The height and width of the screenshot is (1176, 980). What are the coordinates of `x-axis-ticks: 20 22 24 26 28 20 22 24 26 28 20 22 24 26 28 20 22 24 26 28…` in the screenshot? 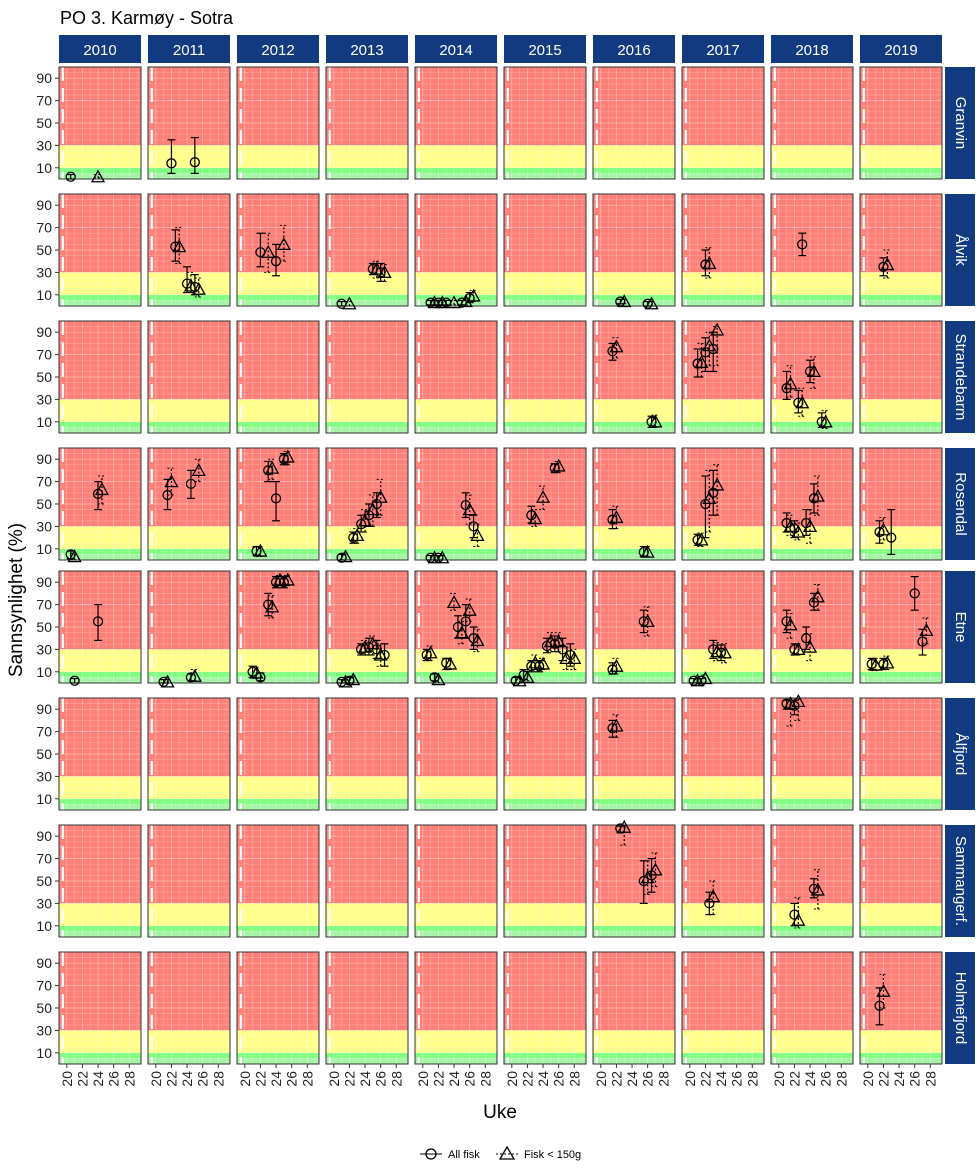 It's located at (498, 1075).